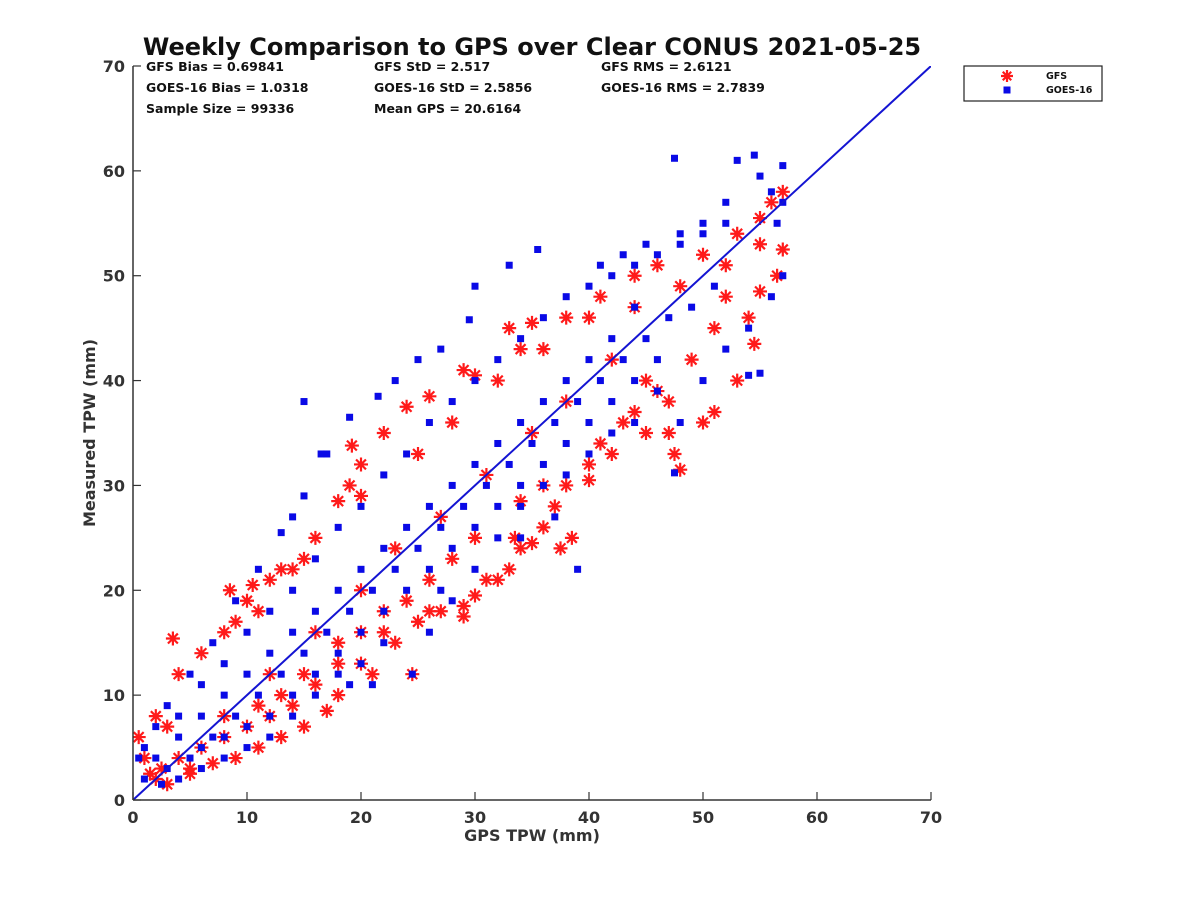 The image size is (1200, 904). Describe the element at coordinates (475, 817) in the screenshot. I see `x-tick-label: 30` at that location.